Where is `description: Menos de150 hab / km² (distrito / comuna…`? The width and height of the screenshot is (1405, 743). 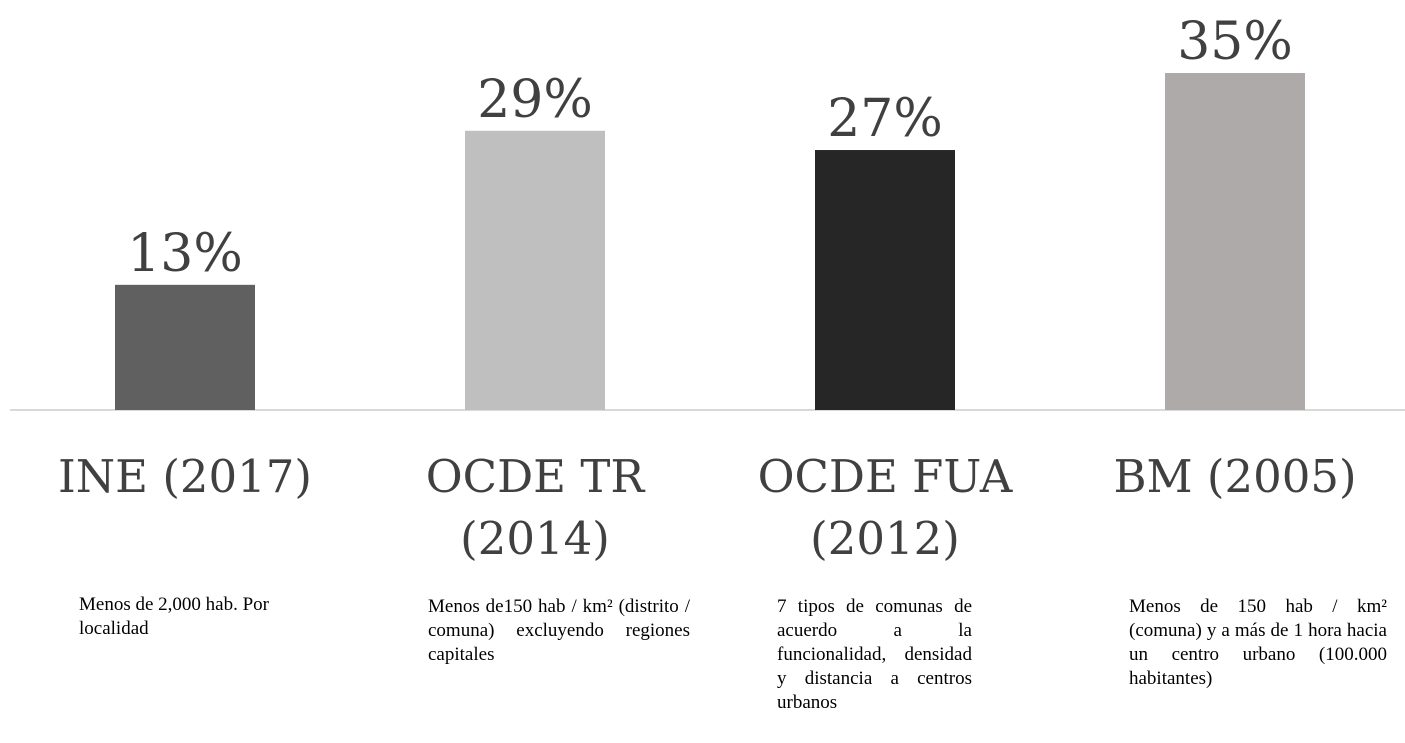 description: Menos de150 hab / km² (distrito / comuna… is located at coordinates (559, 630).